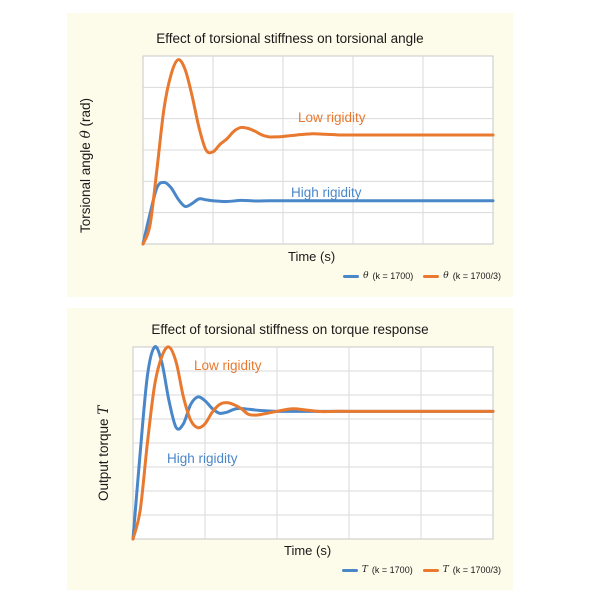 This screenshot has height=601, width=600. I want to click on legend: T (k = 1700) T (k = 1700/3), so click(416, 570).